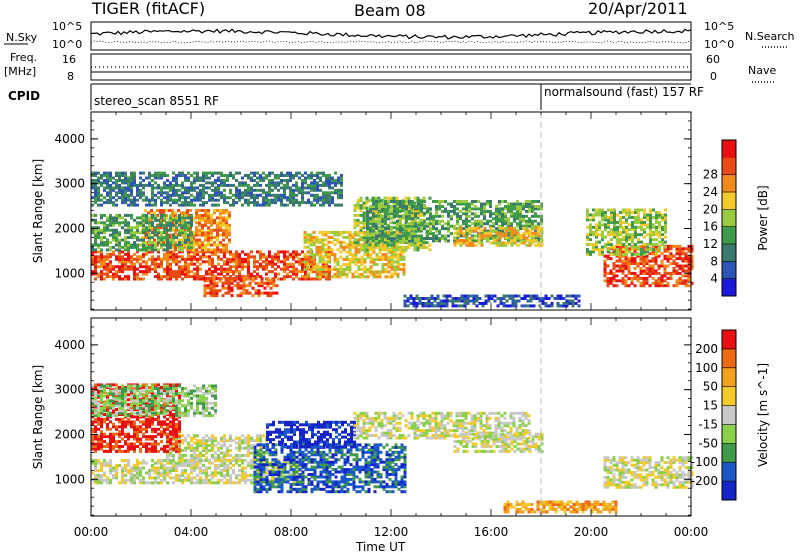  Describe the element at coordinates (708, 424) in the screenshot. I see `colorbar-tick-label: -15` at that location.